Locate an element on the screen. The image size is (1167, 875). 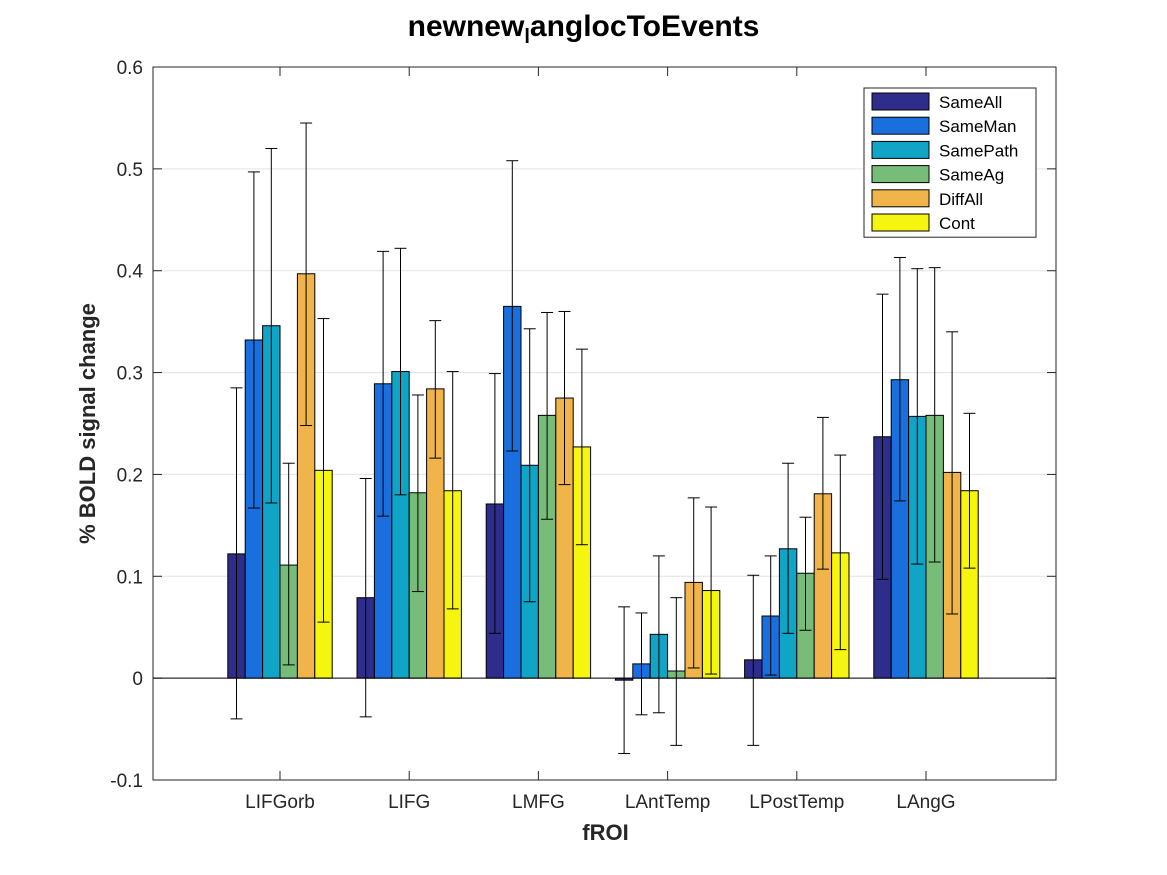
x-tick-label: LIFG is located at coordinates (409, 802).